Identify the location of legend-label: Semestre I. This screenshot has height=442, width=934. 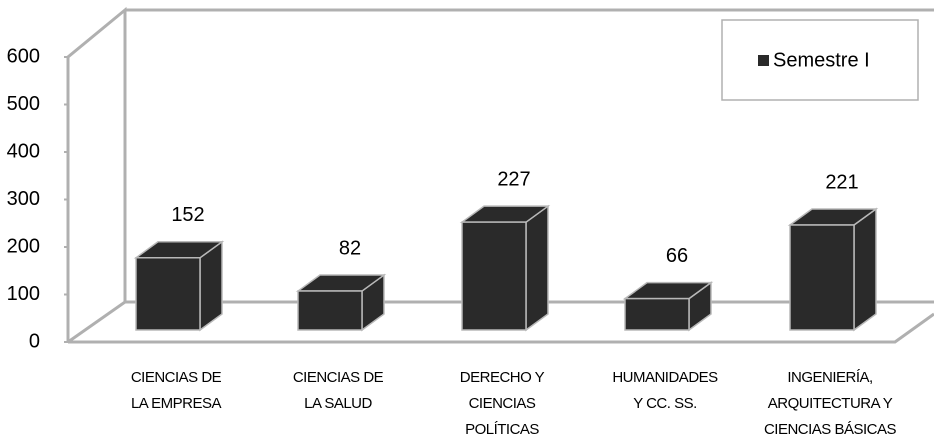
(821, 60).